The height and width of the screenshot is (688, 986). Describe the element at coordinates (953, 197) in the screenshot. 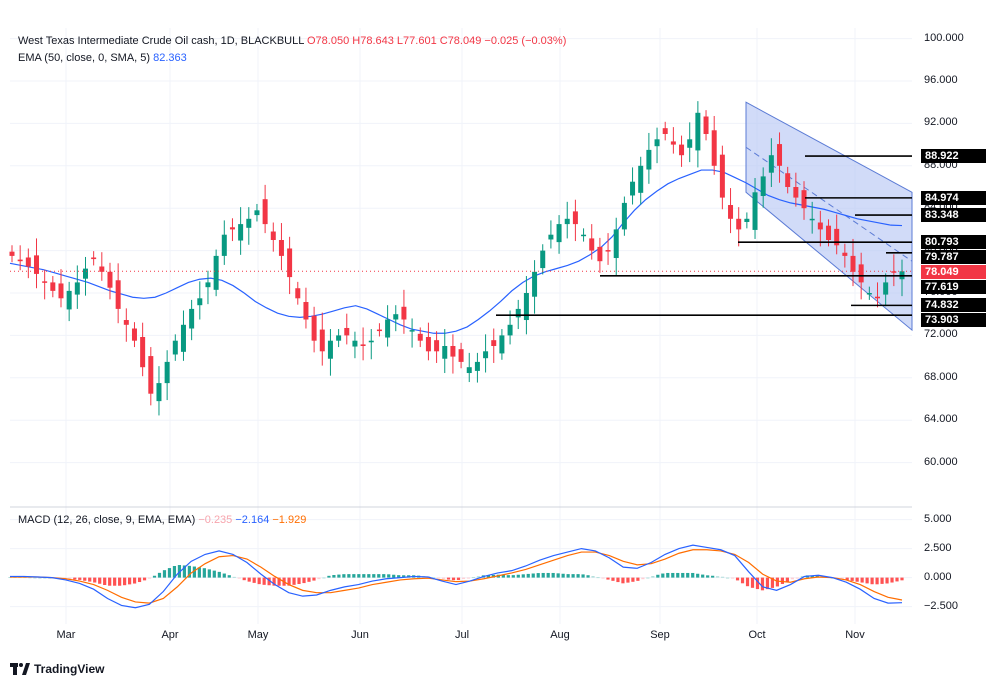

I see `level-price-label: 84.974` at that location.